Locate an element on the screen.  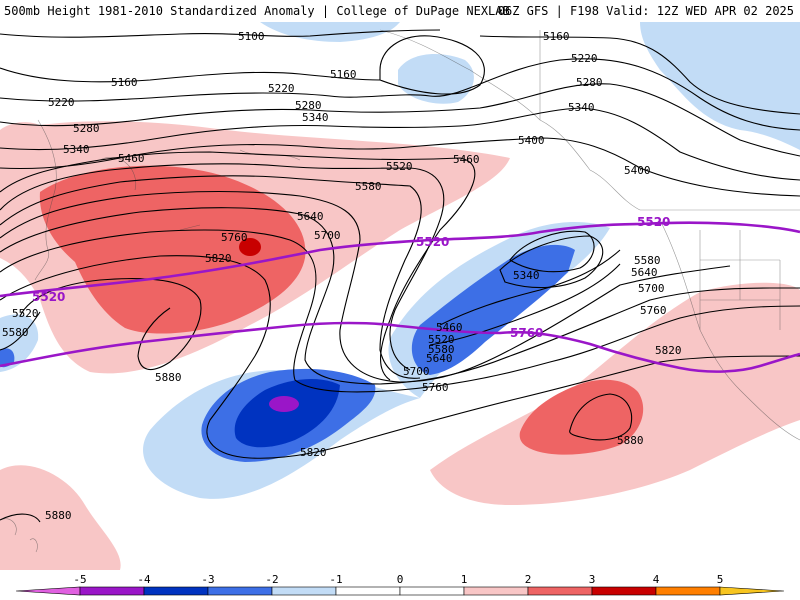
colorbar-tick-label: -2 is located at coordinates (271, 579).